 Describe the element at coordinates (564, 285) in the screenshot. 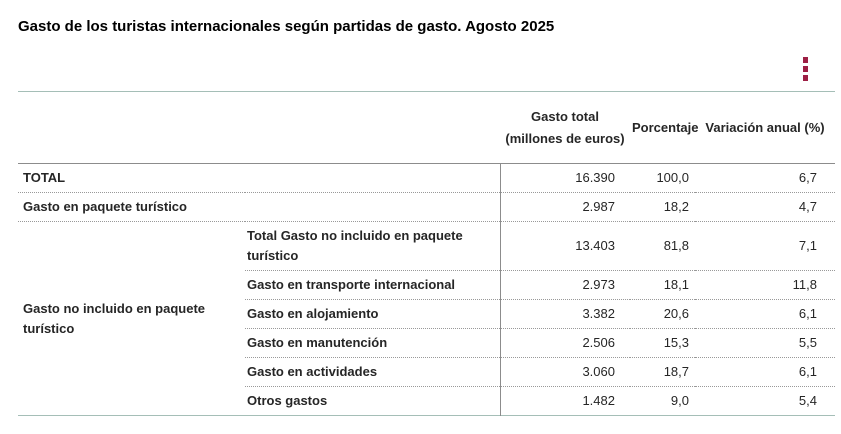

I see `gasto-total-cell: 2.973` at that location.